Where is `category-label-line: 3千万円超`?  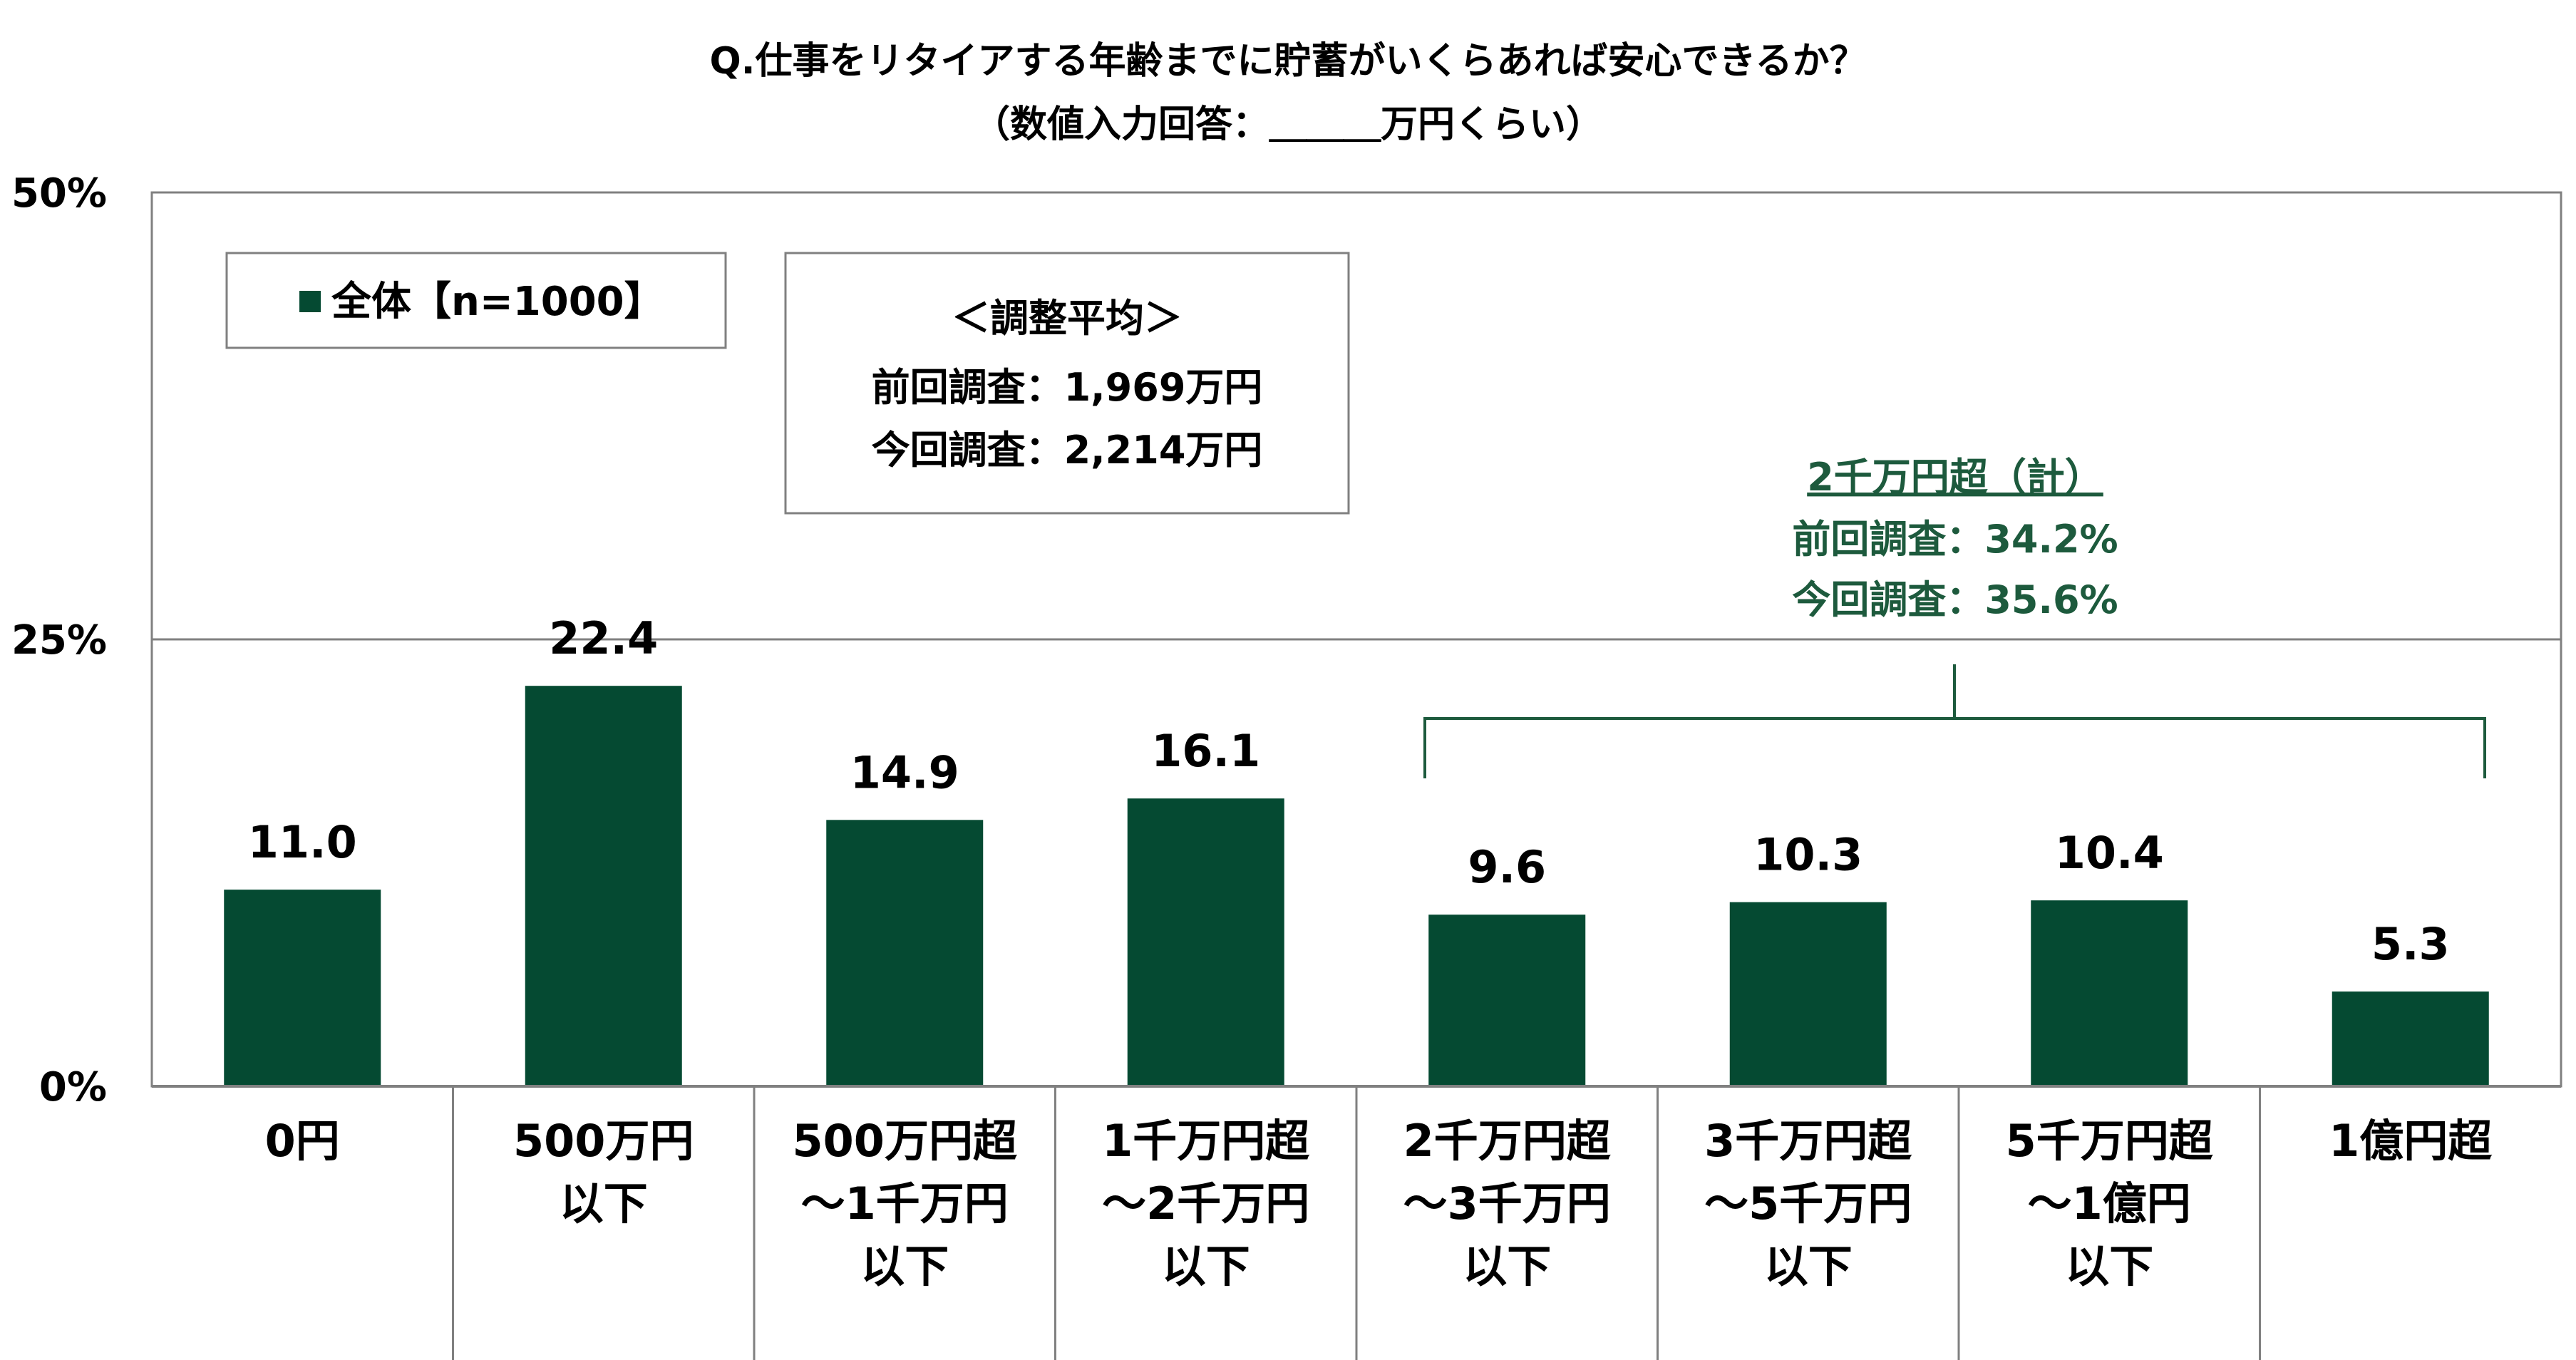
category-label-line: 3千万円超 is located at coordinates (1808, 1141).